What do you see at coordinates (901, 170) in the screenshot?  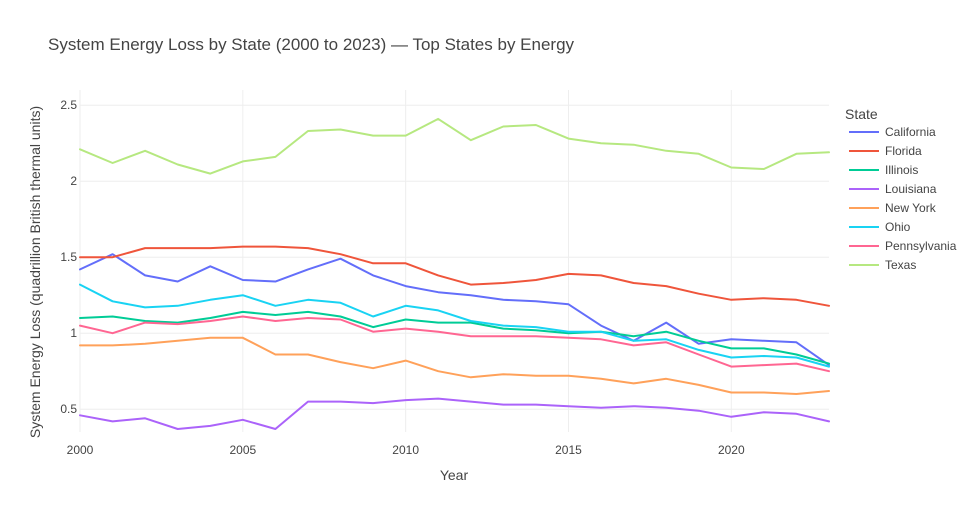 I see `legend-label: Illinois` at bounding box center [901, 170].